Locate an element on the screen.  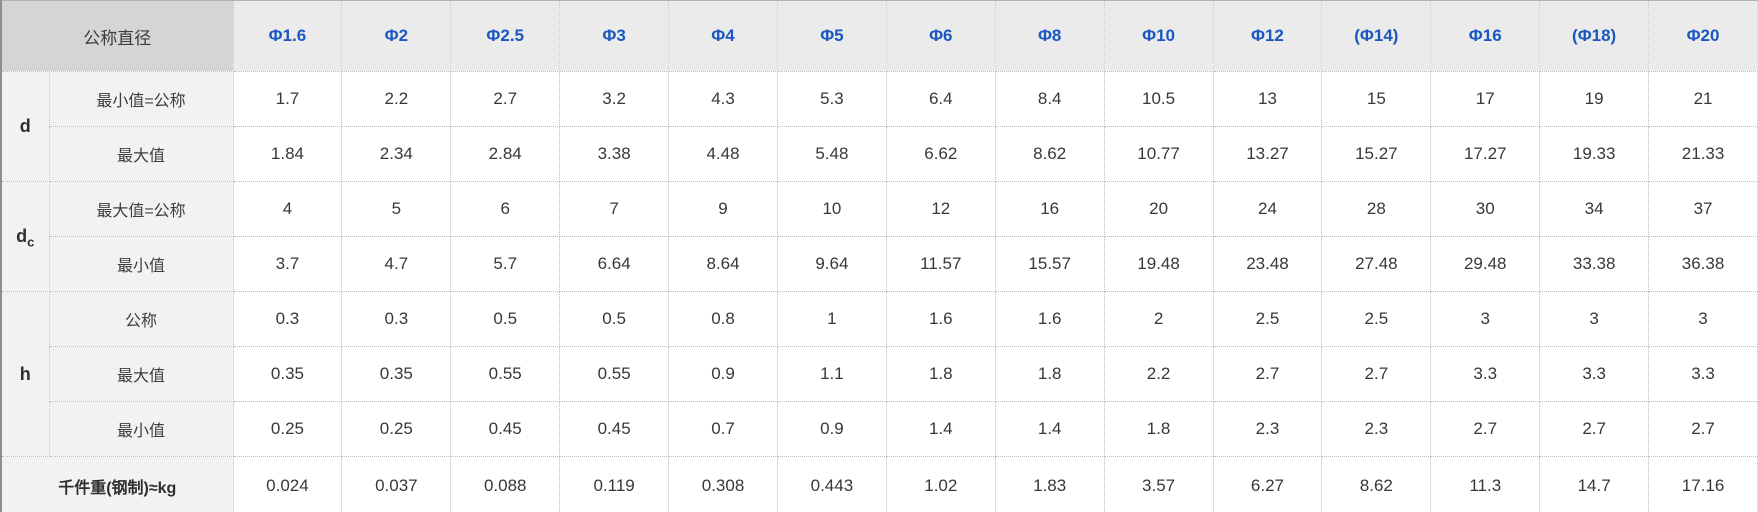
col-header-4: Φ3 is located at coordinates (614, 36).